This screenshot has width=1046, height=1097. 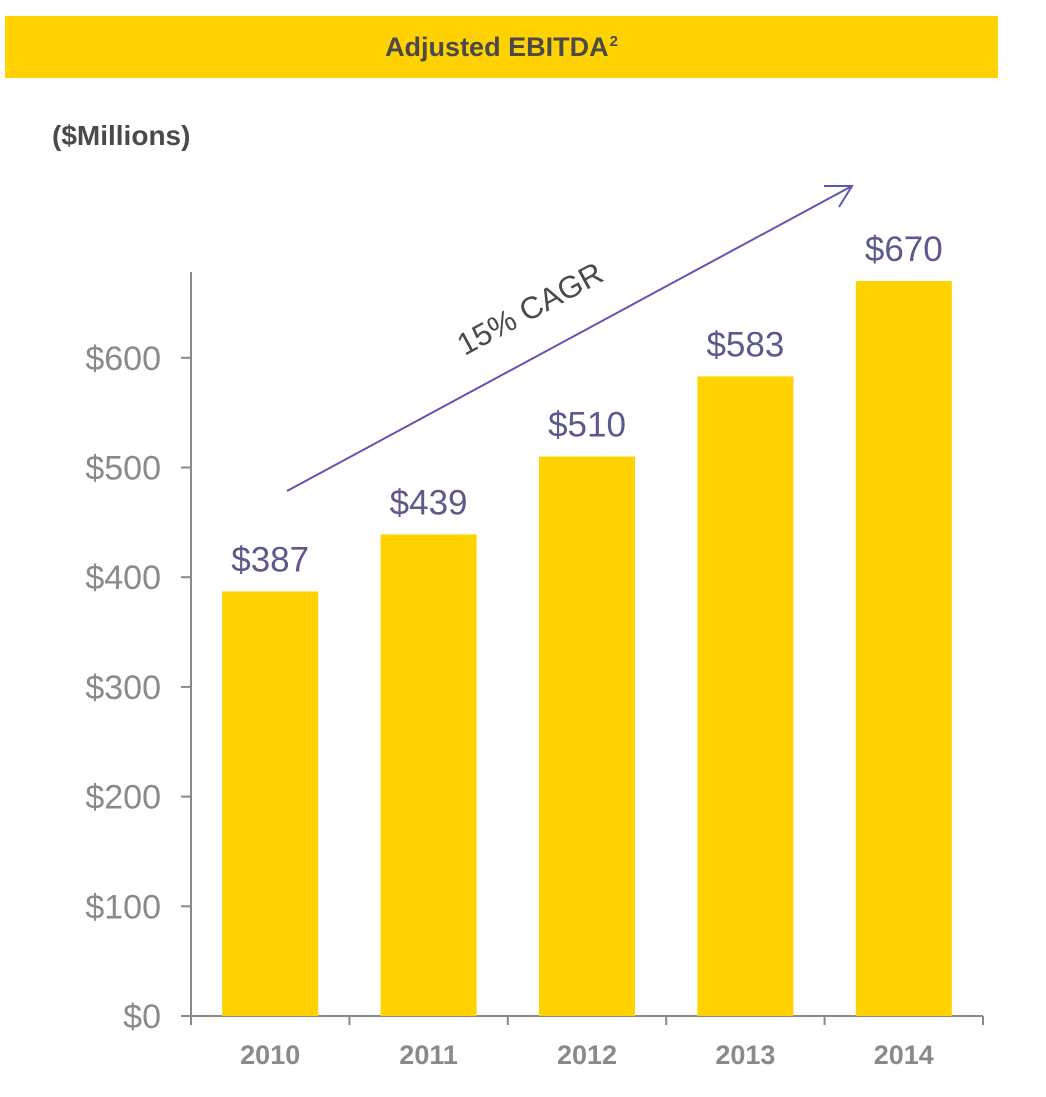 I want to click on data-label: $670, so click(x=904, y=249).